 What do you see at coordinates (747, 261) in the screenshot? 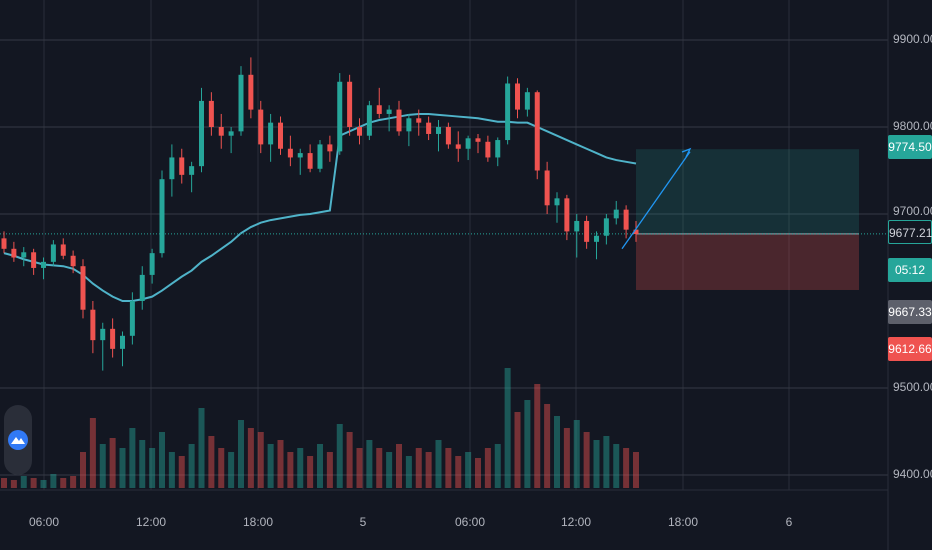
I see `loss-zone` at bounding box center [747, 261].